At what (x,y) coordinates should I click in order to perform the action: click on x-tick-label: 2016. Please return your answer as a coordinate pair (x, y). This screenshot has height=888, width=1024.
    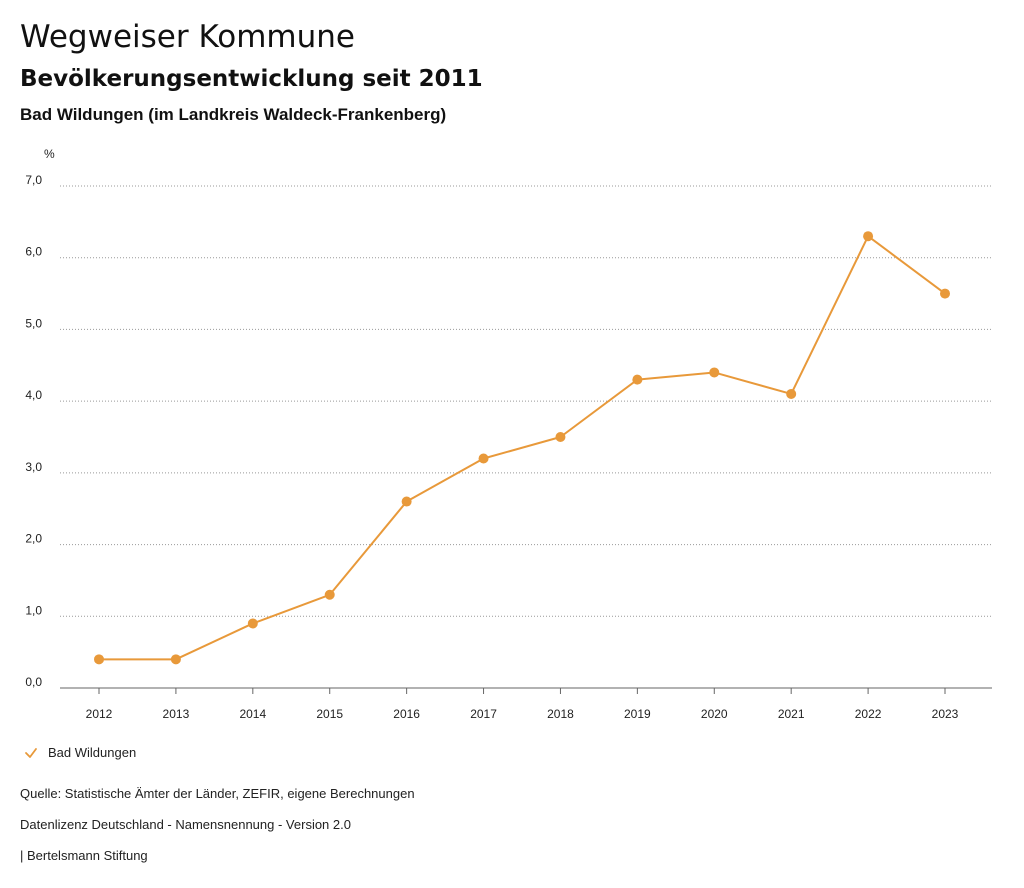
    Looking at the image, I should click on (406, 714).